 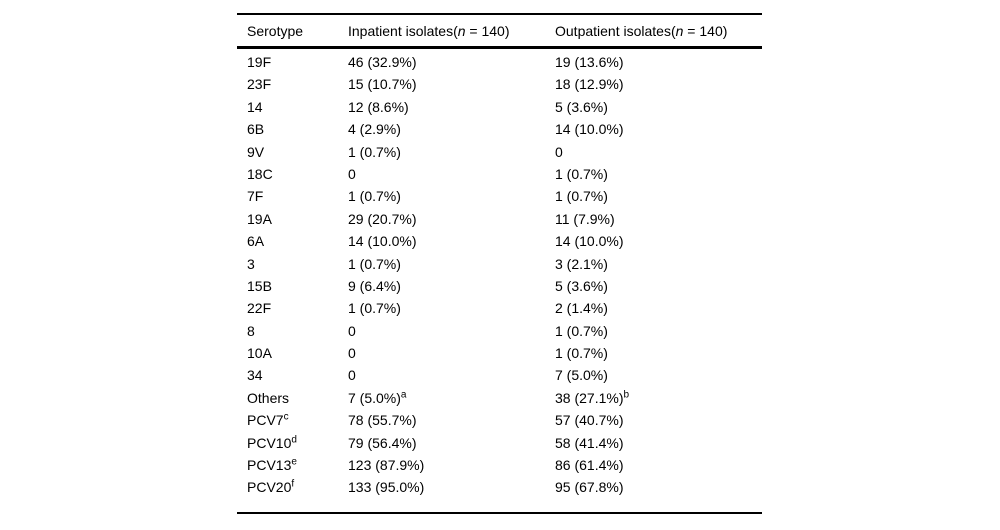 What do you see at coordinates (255, 196) in the screenshot?
I see `serotype-label: 7F` at bounding box center [255, 196].